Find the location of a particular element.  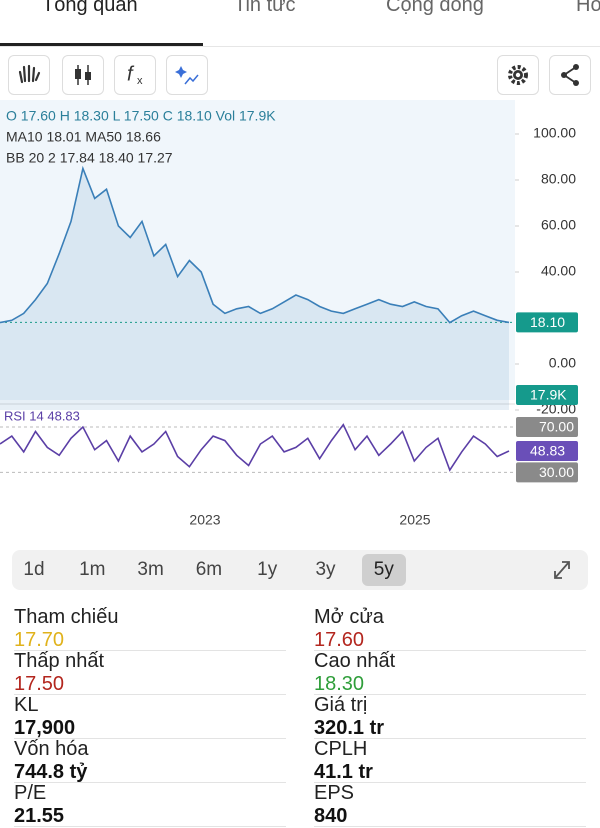

volume-badge is located at coordinates (547, 395).